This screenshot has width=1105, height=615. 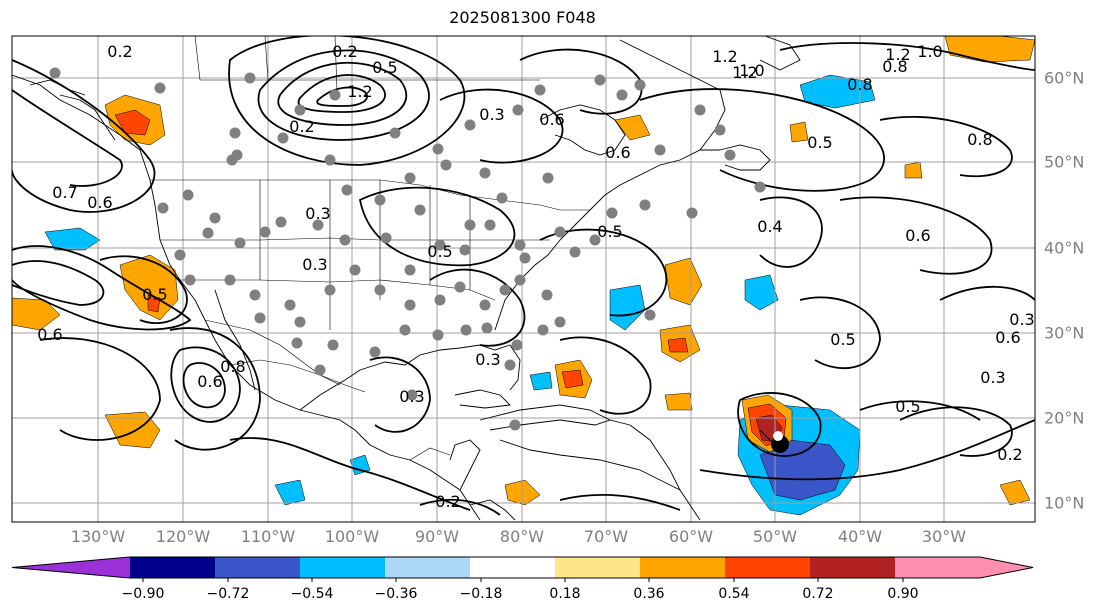 What do you see at coordinates (71, 567) in the screenshot?
I see `colorbar-extend-low` at bounding box center [71, 567].